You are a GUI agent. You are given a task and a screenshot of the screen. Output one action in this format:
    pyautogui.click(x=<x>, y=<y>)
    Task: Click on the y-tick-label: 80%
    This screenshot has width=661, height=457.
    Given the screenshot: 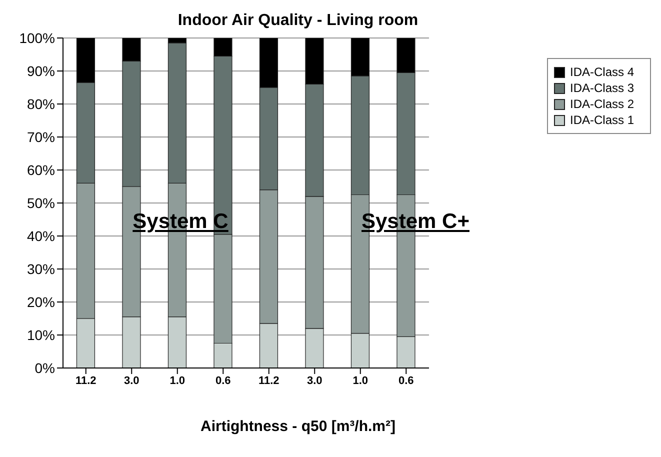 What is the action you would take?
    pyautogui.click(x=40, y=104)
    